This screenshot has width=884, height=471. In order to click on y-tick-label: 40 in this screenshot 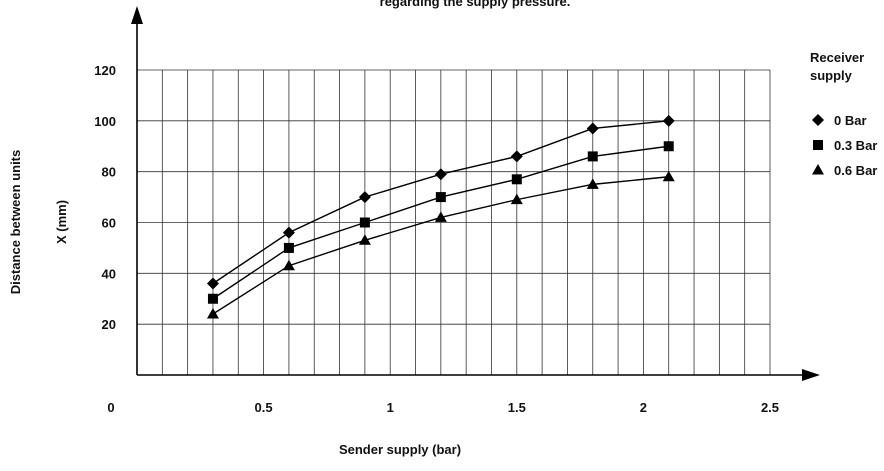, I will do `click(109, 273)`.